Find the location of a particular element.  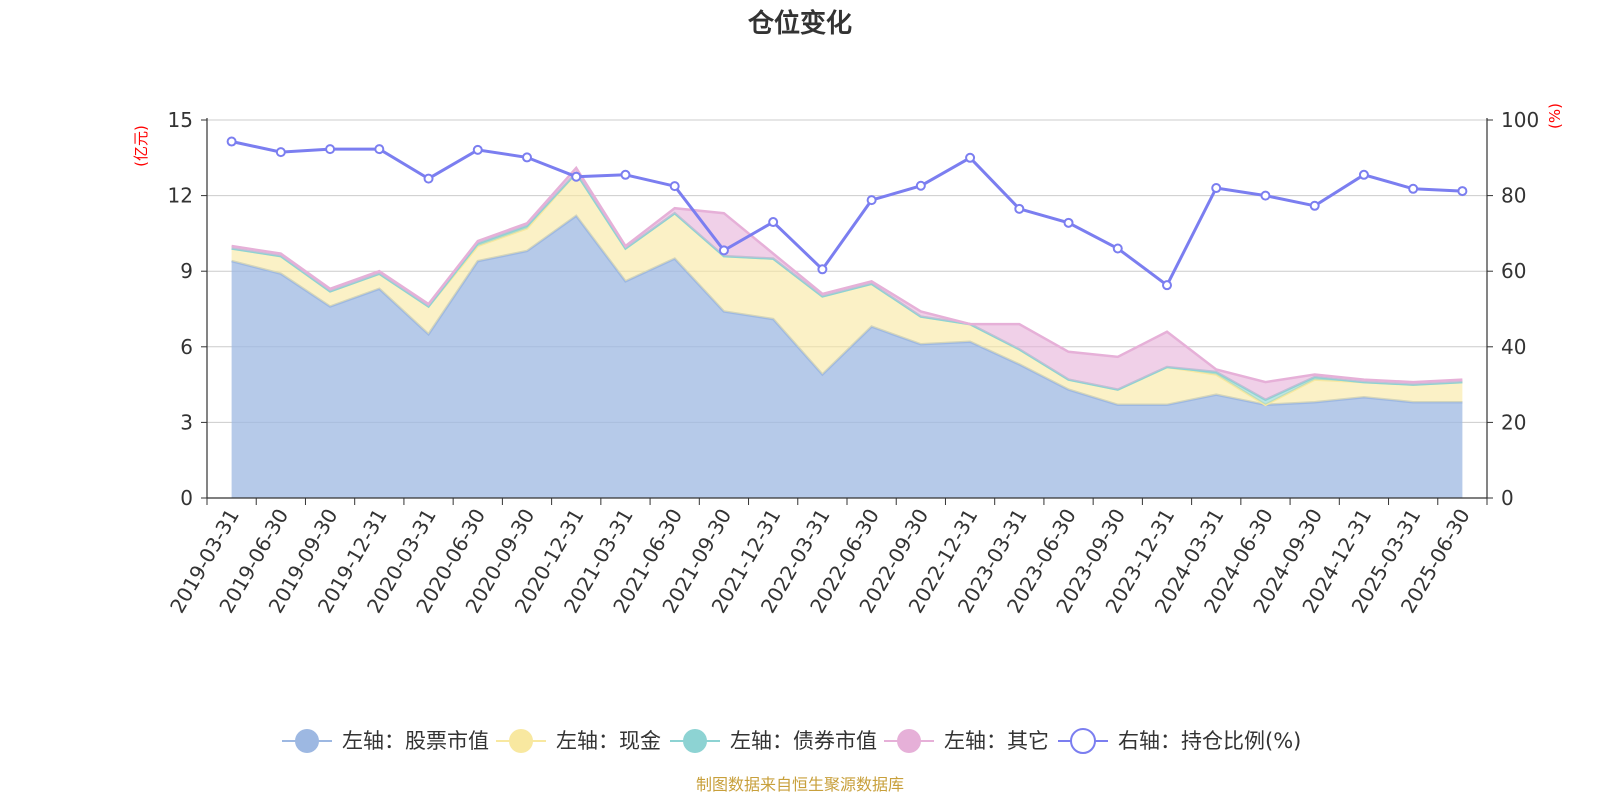

legend: 左轴：股票市值 左轴：现金 左轴：债券市值 左轴：其它 右轴：持仓比例(%) is located at coordinates (791, 741).